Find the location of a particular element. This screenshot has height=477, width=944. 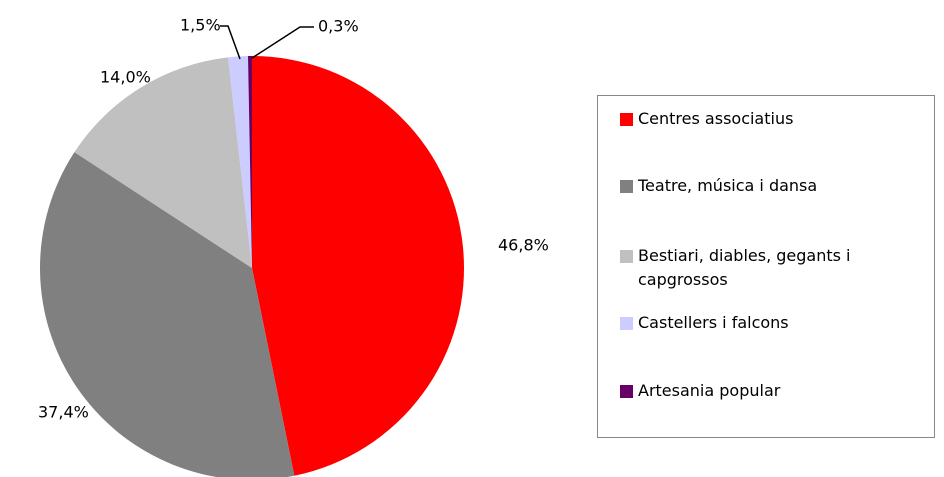

data-label: 46,8% is located at coordinates (523, 245).